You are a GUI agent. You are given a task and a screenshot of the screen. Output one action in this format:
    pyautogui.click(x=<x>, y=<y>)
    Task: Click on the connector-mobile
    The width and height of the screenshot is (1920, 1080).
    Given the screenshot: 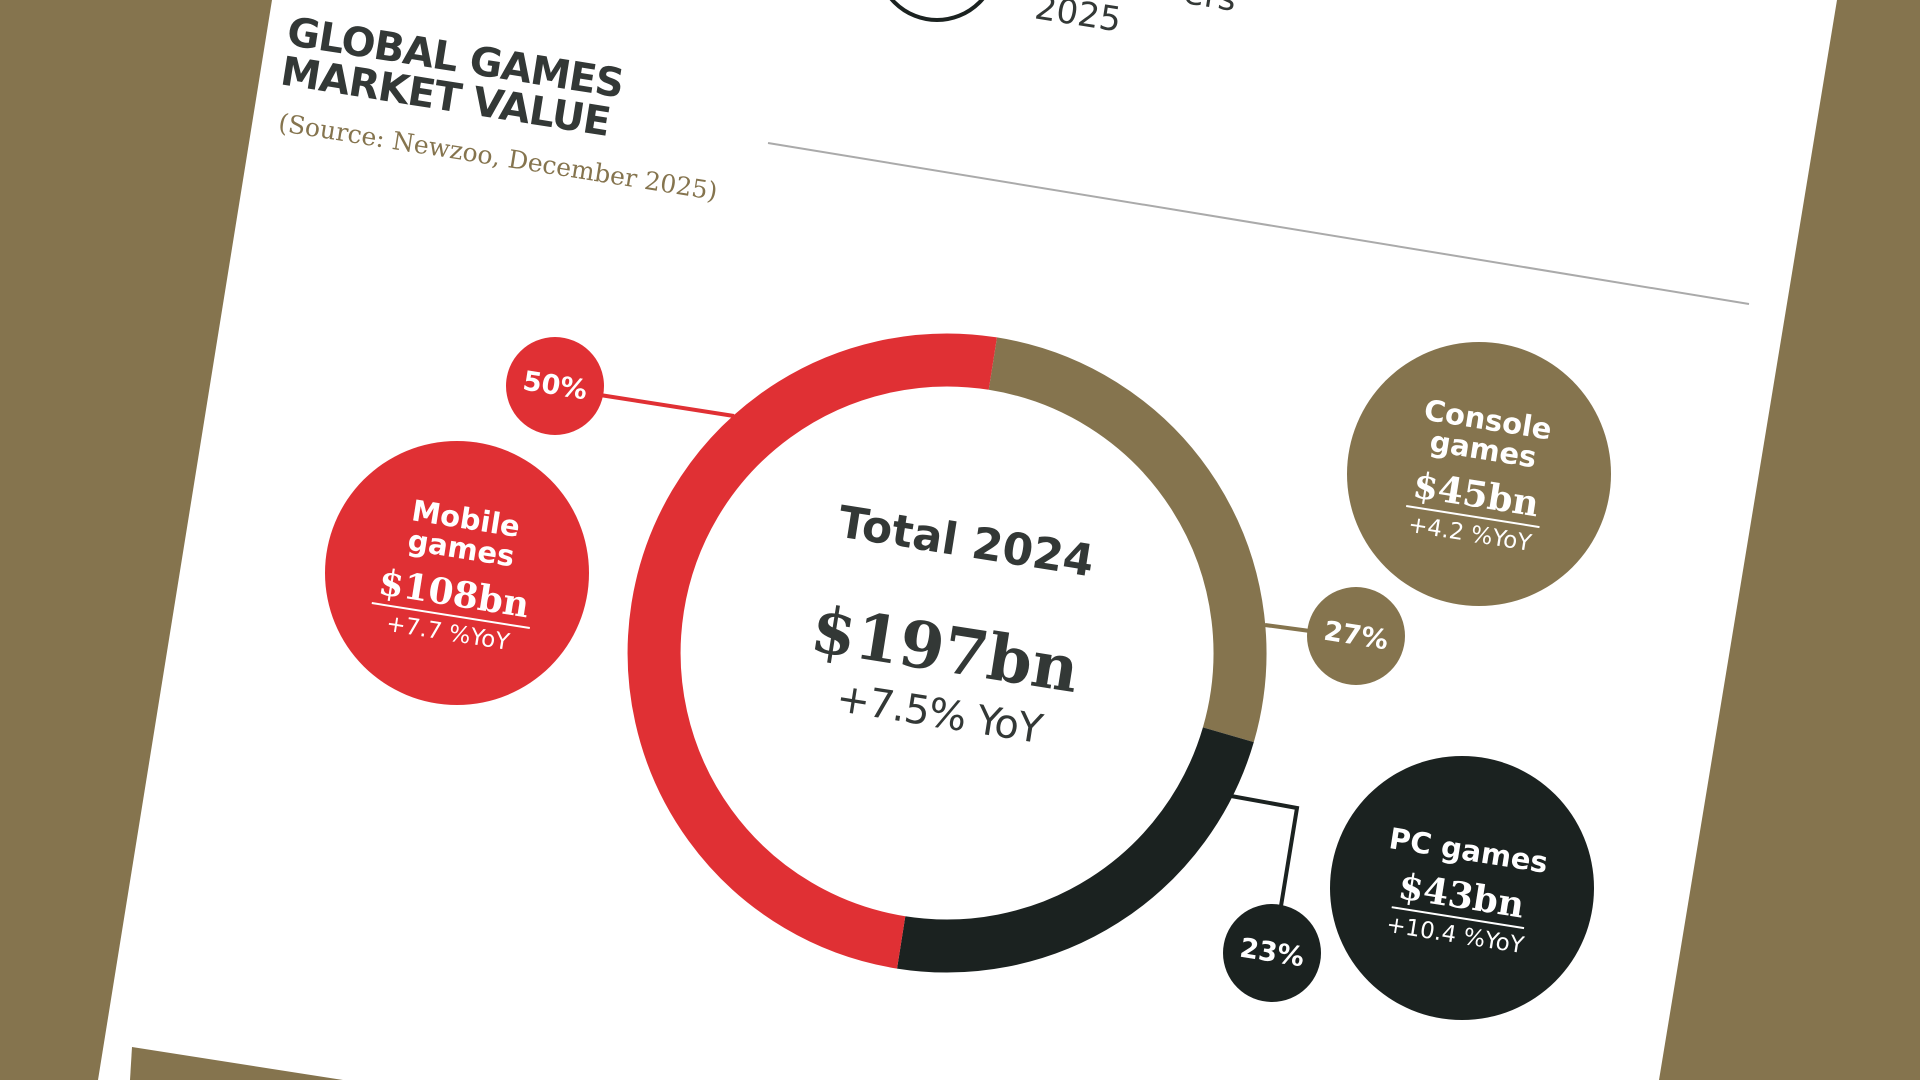 What is the action you would take?
    pyautogui.click(x=667, y=405)
    